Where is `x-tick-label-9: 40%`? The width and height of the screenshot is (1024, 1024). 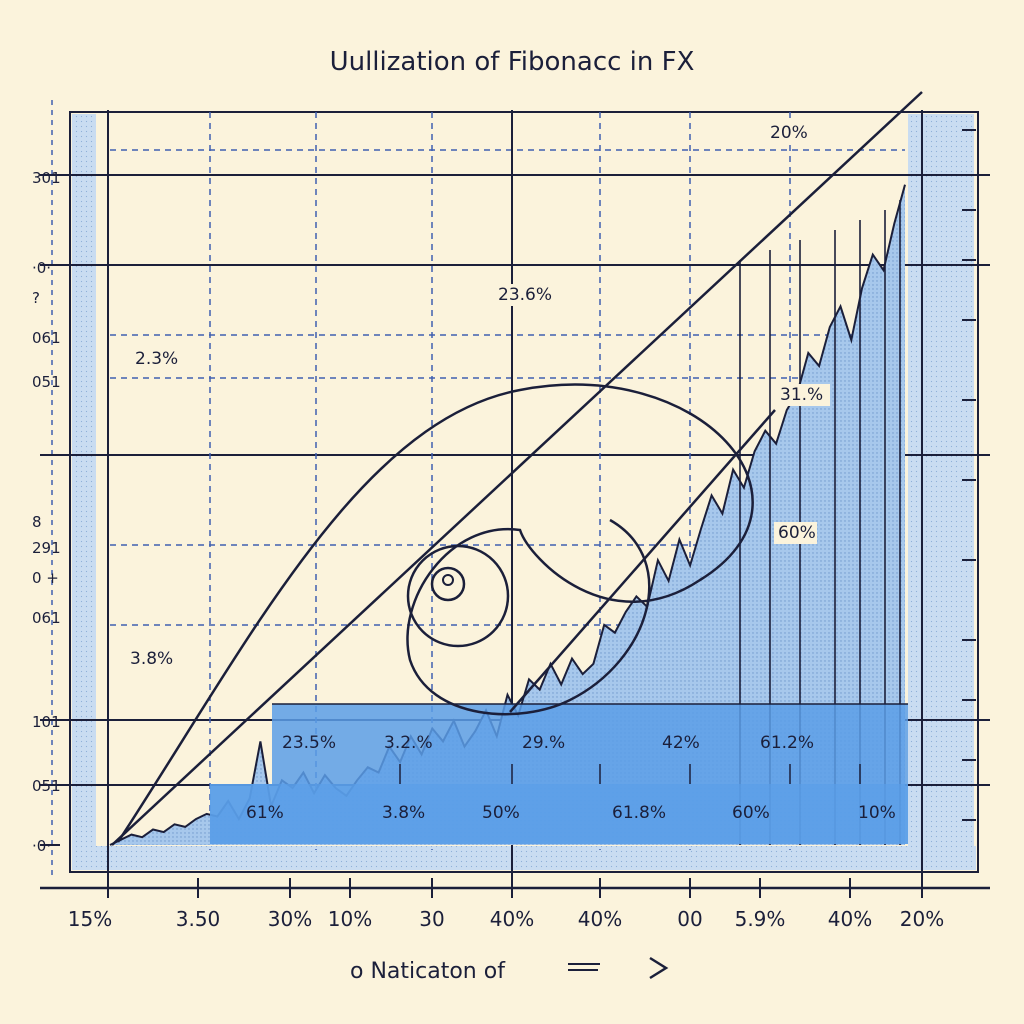
x-tick-label-9: 40% is located at coordinates (850, 919).